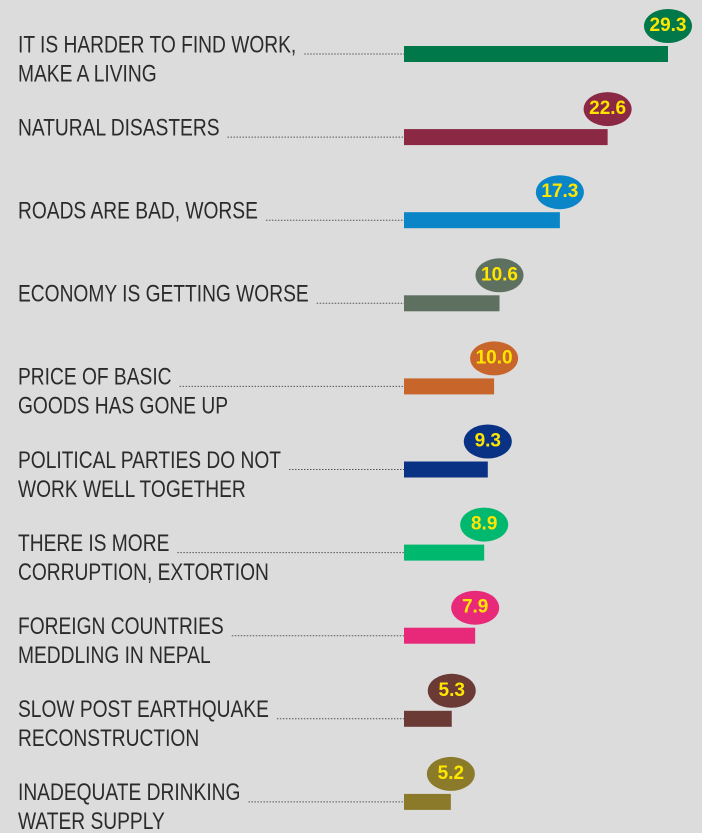  Describe the element at coordinates (114, 655) in the screenshot. I see `category-line: MEDDLING IN NEPAL` at that location.